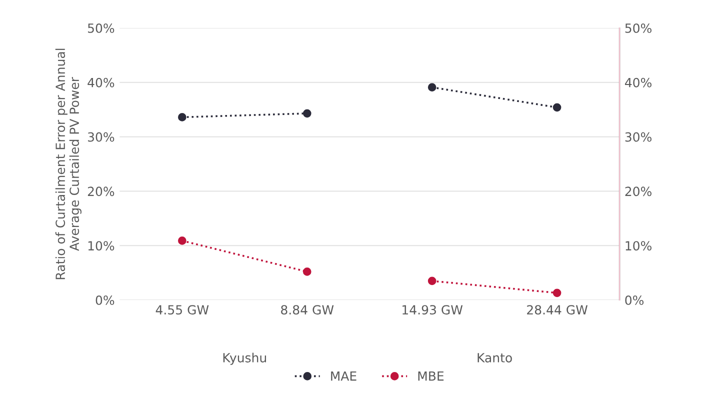 The image size is (704, 400). Describe the element at coordinates (105, 300) in the screenshot. I see `y-tick-label: 0%` at that location.